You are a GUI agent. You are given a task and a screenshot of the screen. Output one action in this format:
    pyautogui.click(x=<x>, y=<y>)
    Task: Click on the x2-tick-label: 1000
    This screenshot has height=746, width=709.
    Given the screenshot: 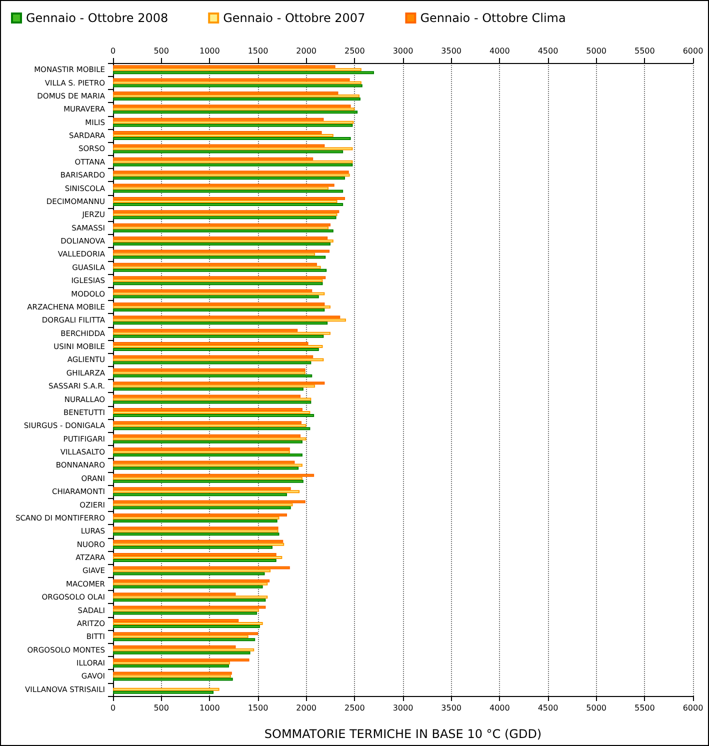 What is the action you would take?
    pyautogui.click(x=209, y=51)
    